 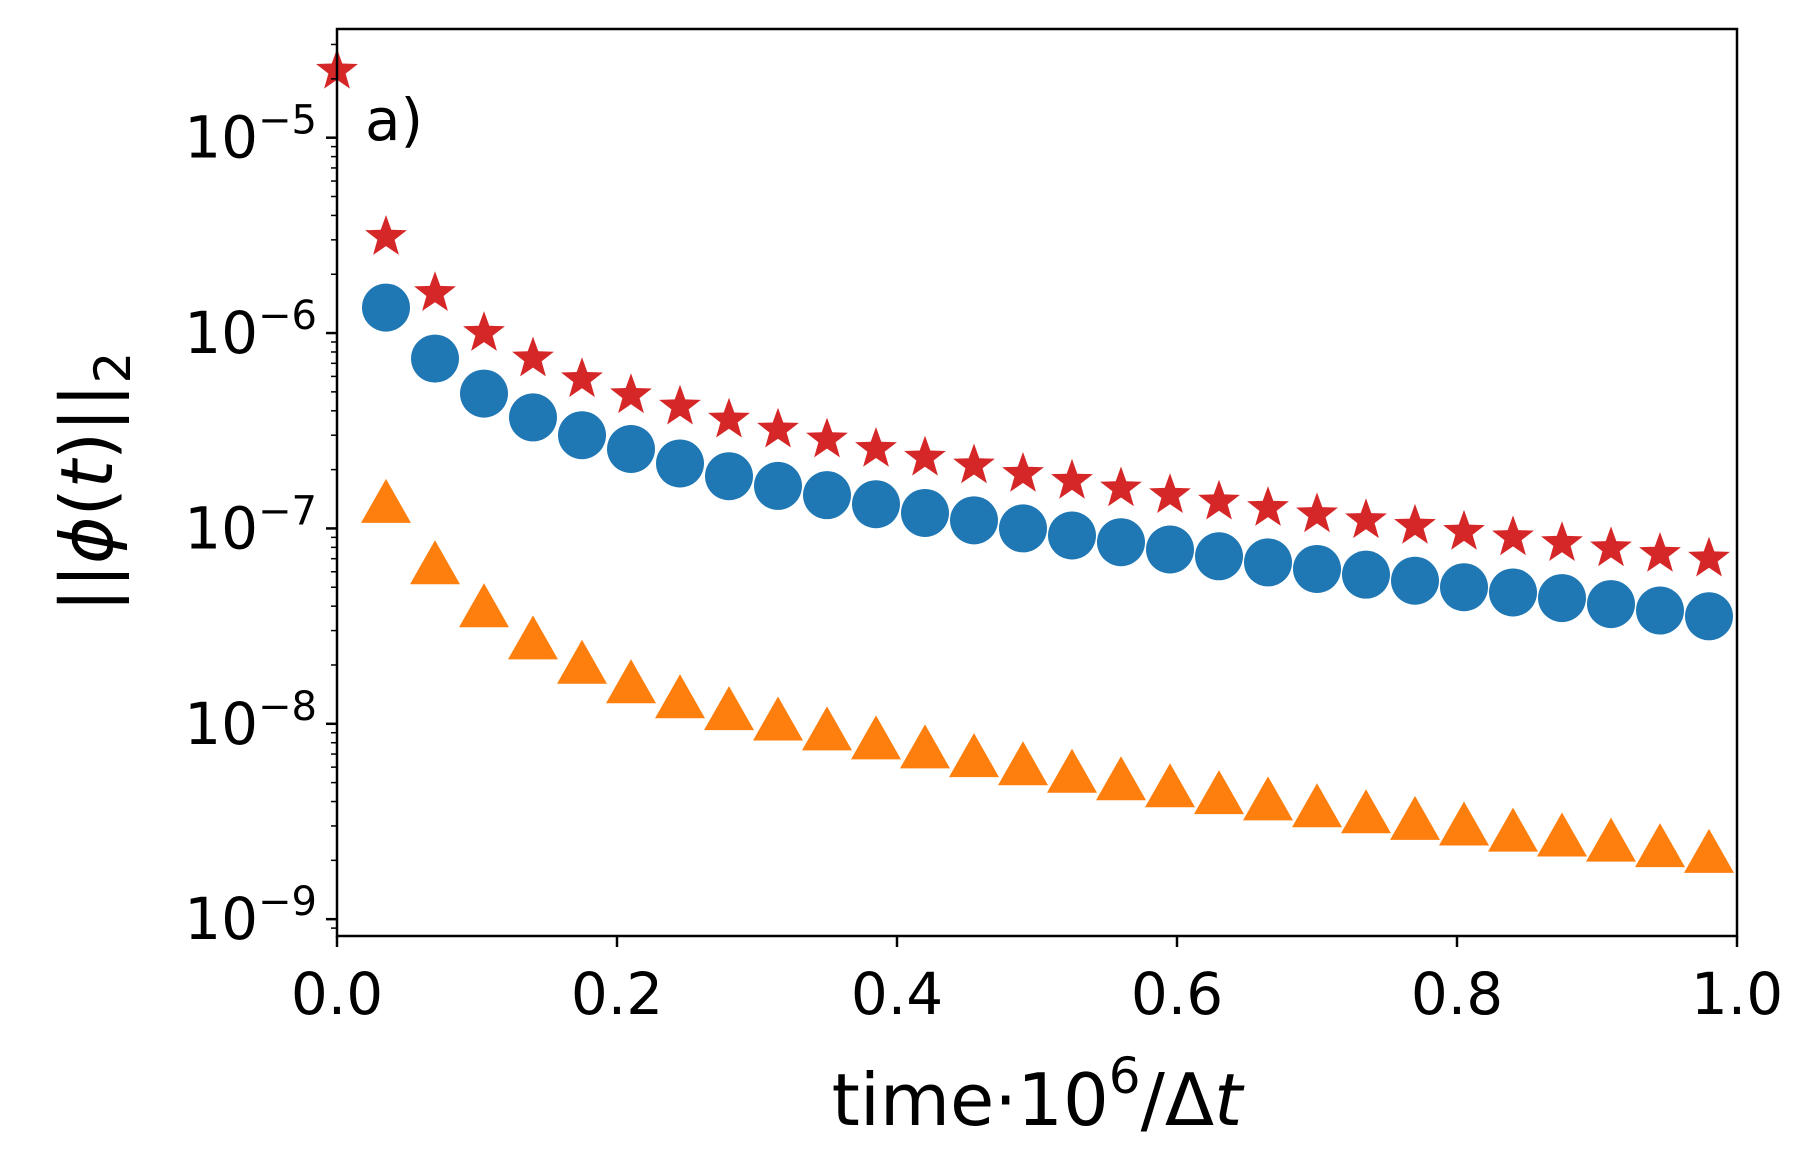 I want to click on x-tick-label: 1.0, so click(x=1737, y=994).